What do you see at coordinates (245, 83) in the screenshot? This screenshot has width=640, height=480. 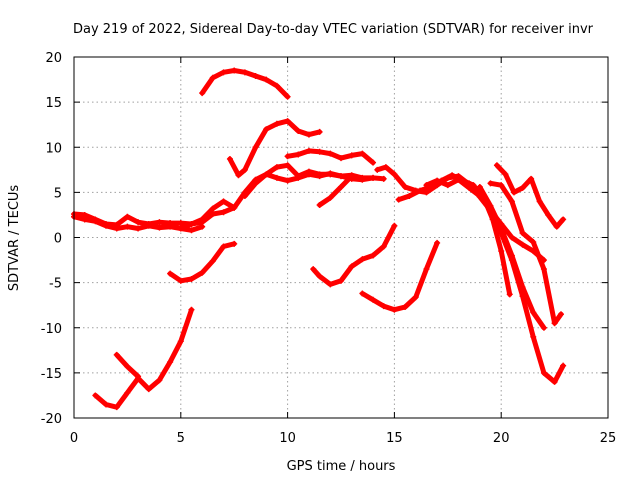 I see `series-s7` at bounding box center [245, 83].